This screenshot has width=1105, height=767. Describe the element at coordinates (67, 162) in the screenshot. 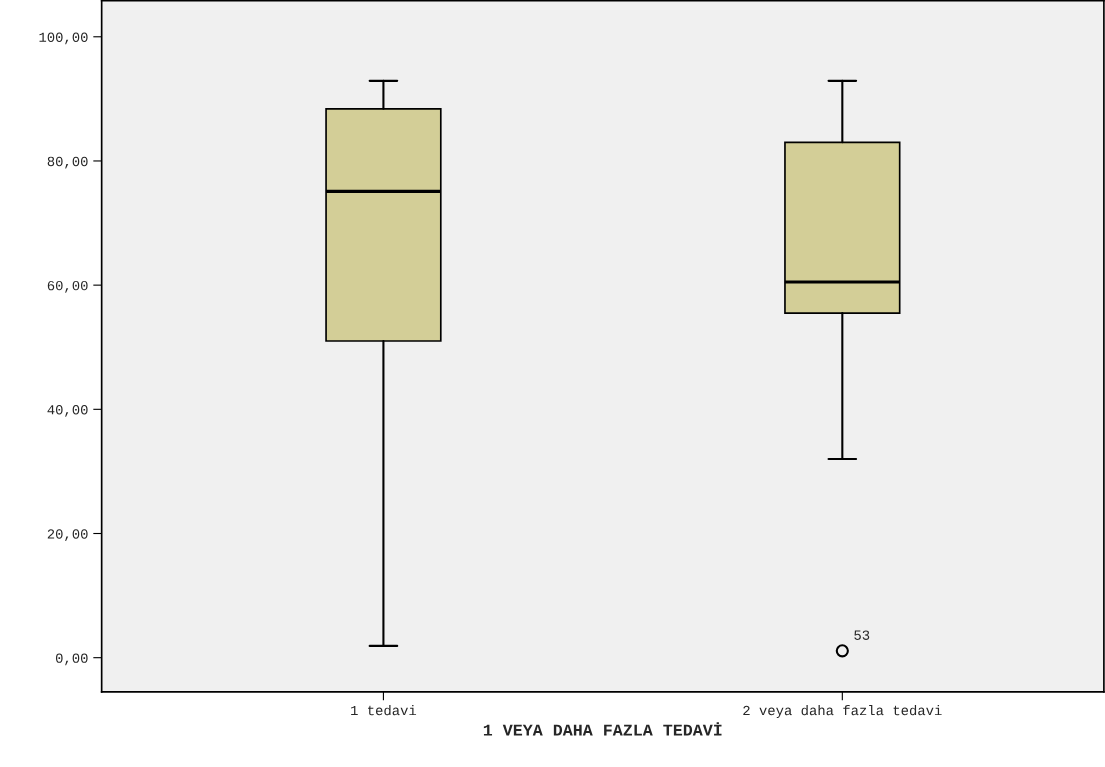

I see `y-tick-label: 80,00` at that location.